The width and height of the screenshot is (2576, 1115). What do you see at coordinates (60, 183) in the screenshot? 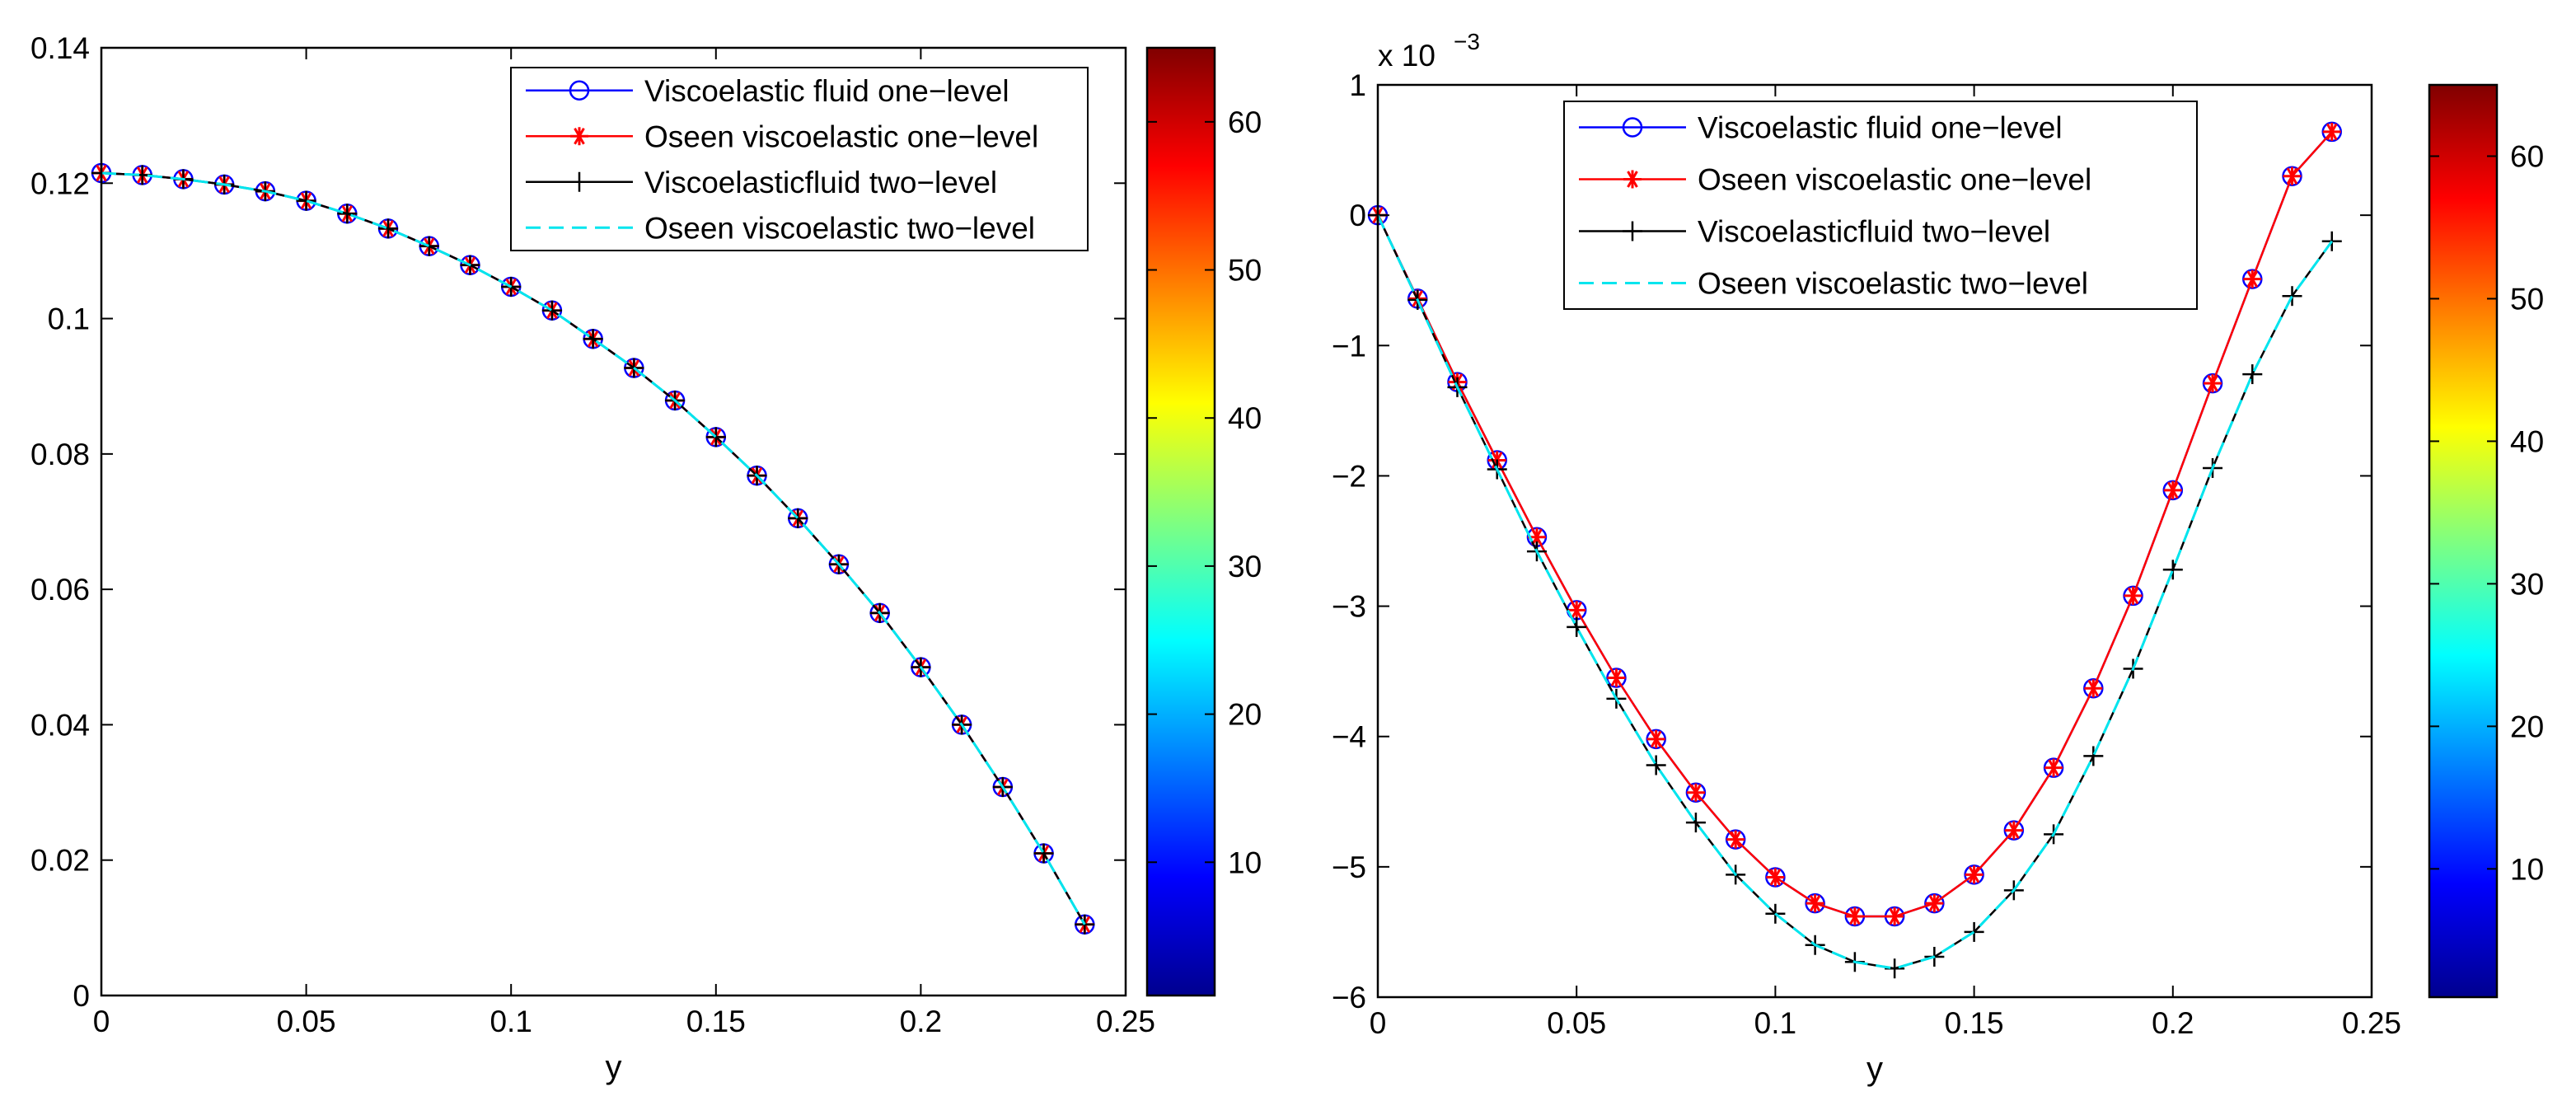
I see `y-tick-label: 0.12` at bounding box center [60, 183].